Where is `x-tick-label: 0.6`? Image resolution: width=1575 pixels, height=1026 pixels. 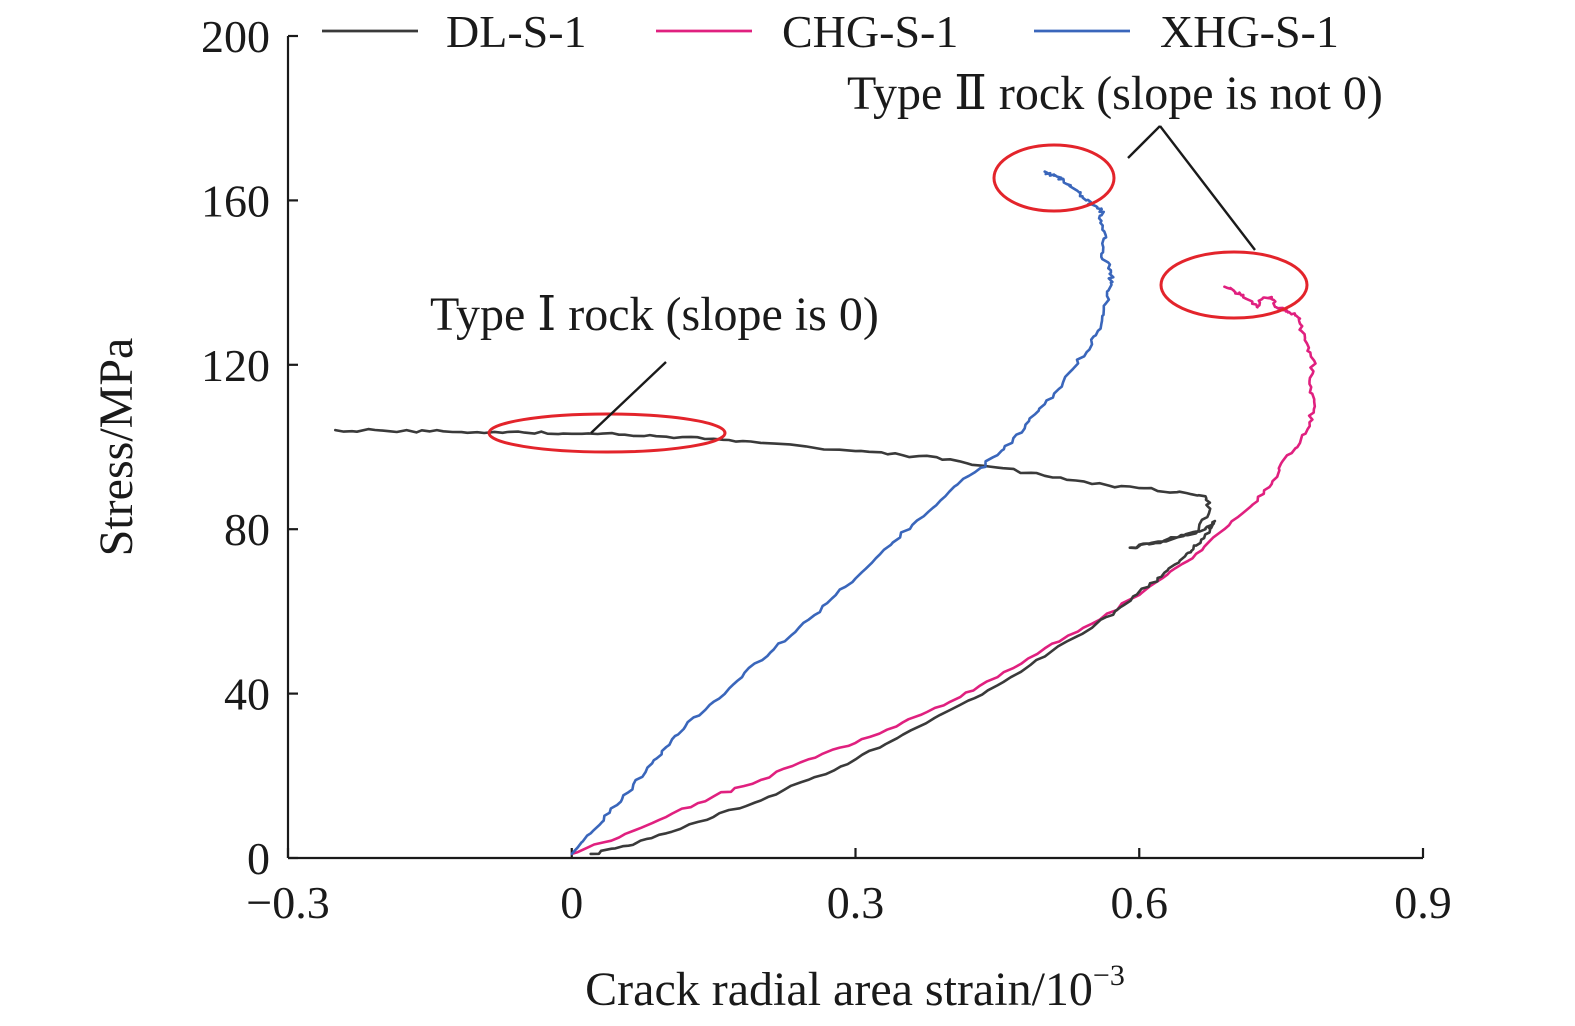
x-tick-label: 0.6 is located at coordinates (1140, 902).